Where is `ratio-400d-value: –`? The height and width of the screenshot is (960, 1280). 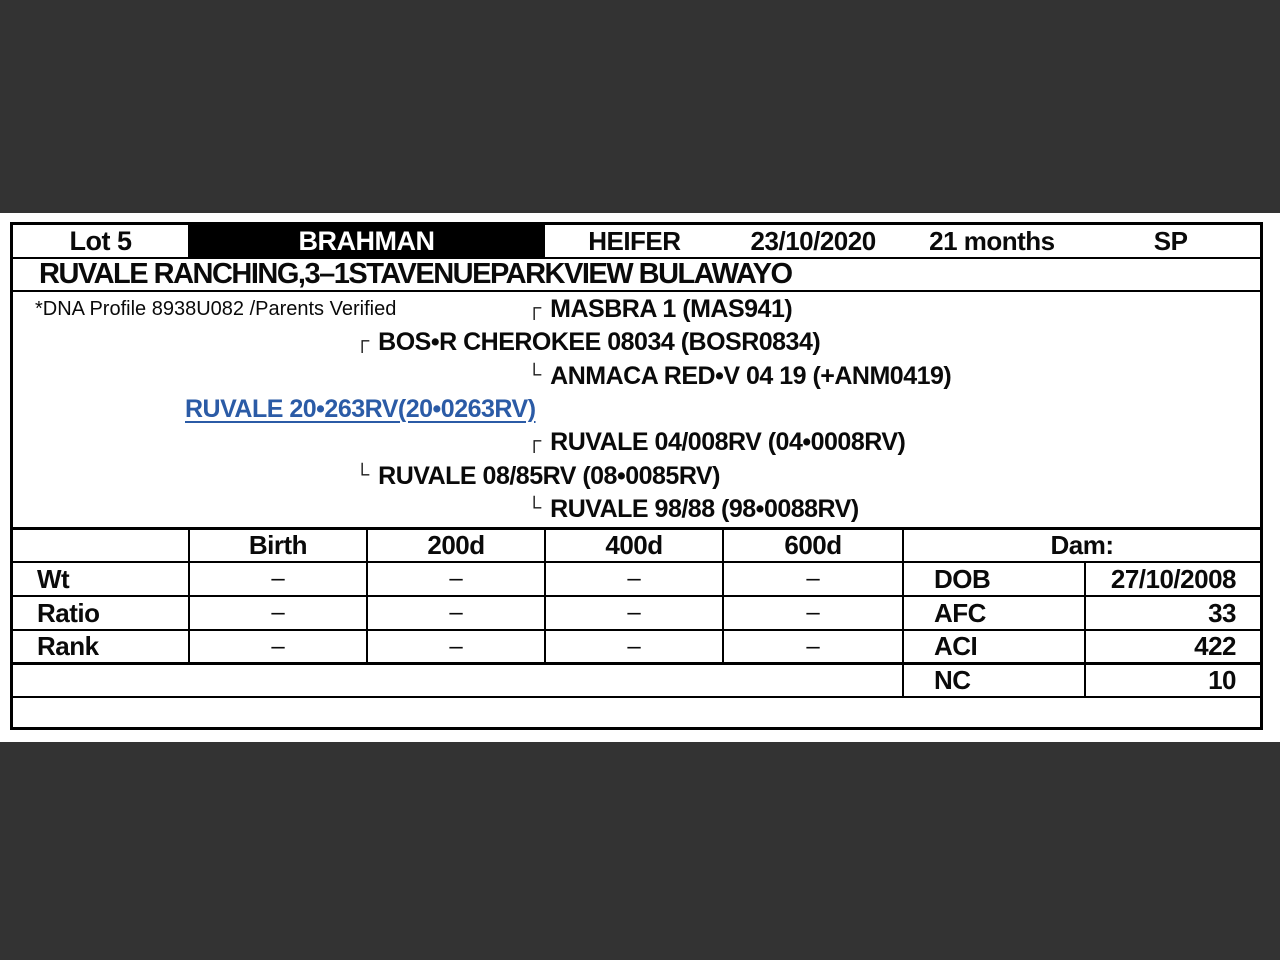 ratio-400d-value: – is located at coordinates (635, 613).